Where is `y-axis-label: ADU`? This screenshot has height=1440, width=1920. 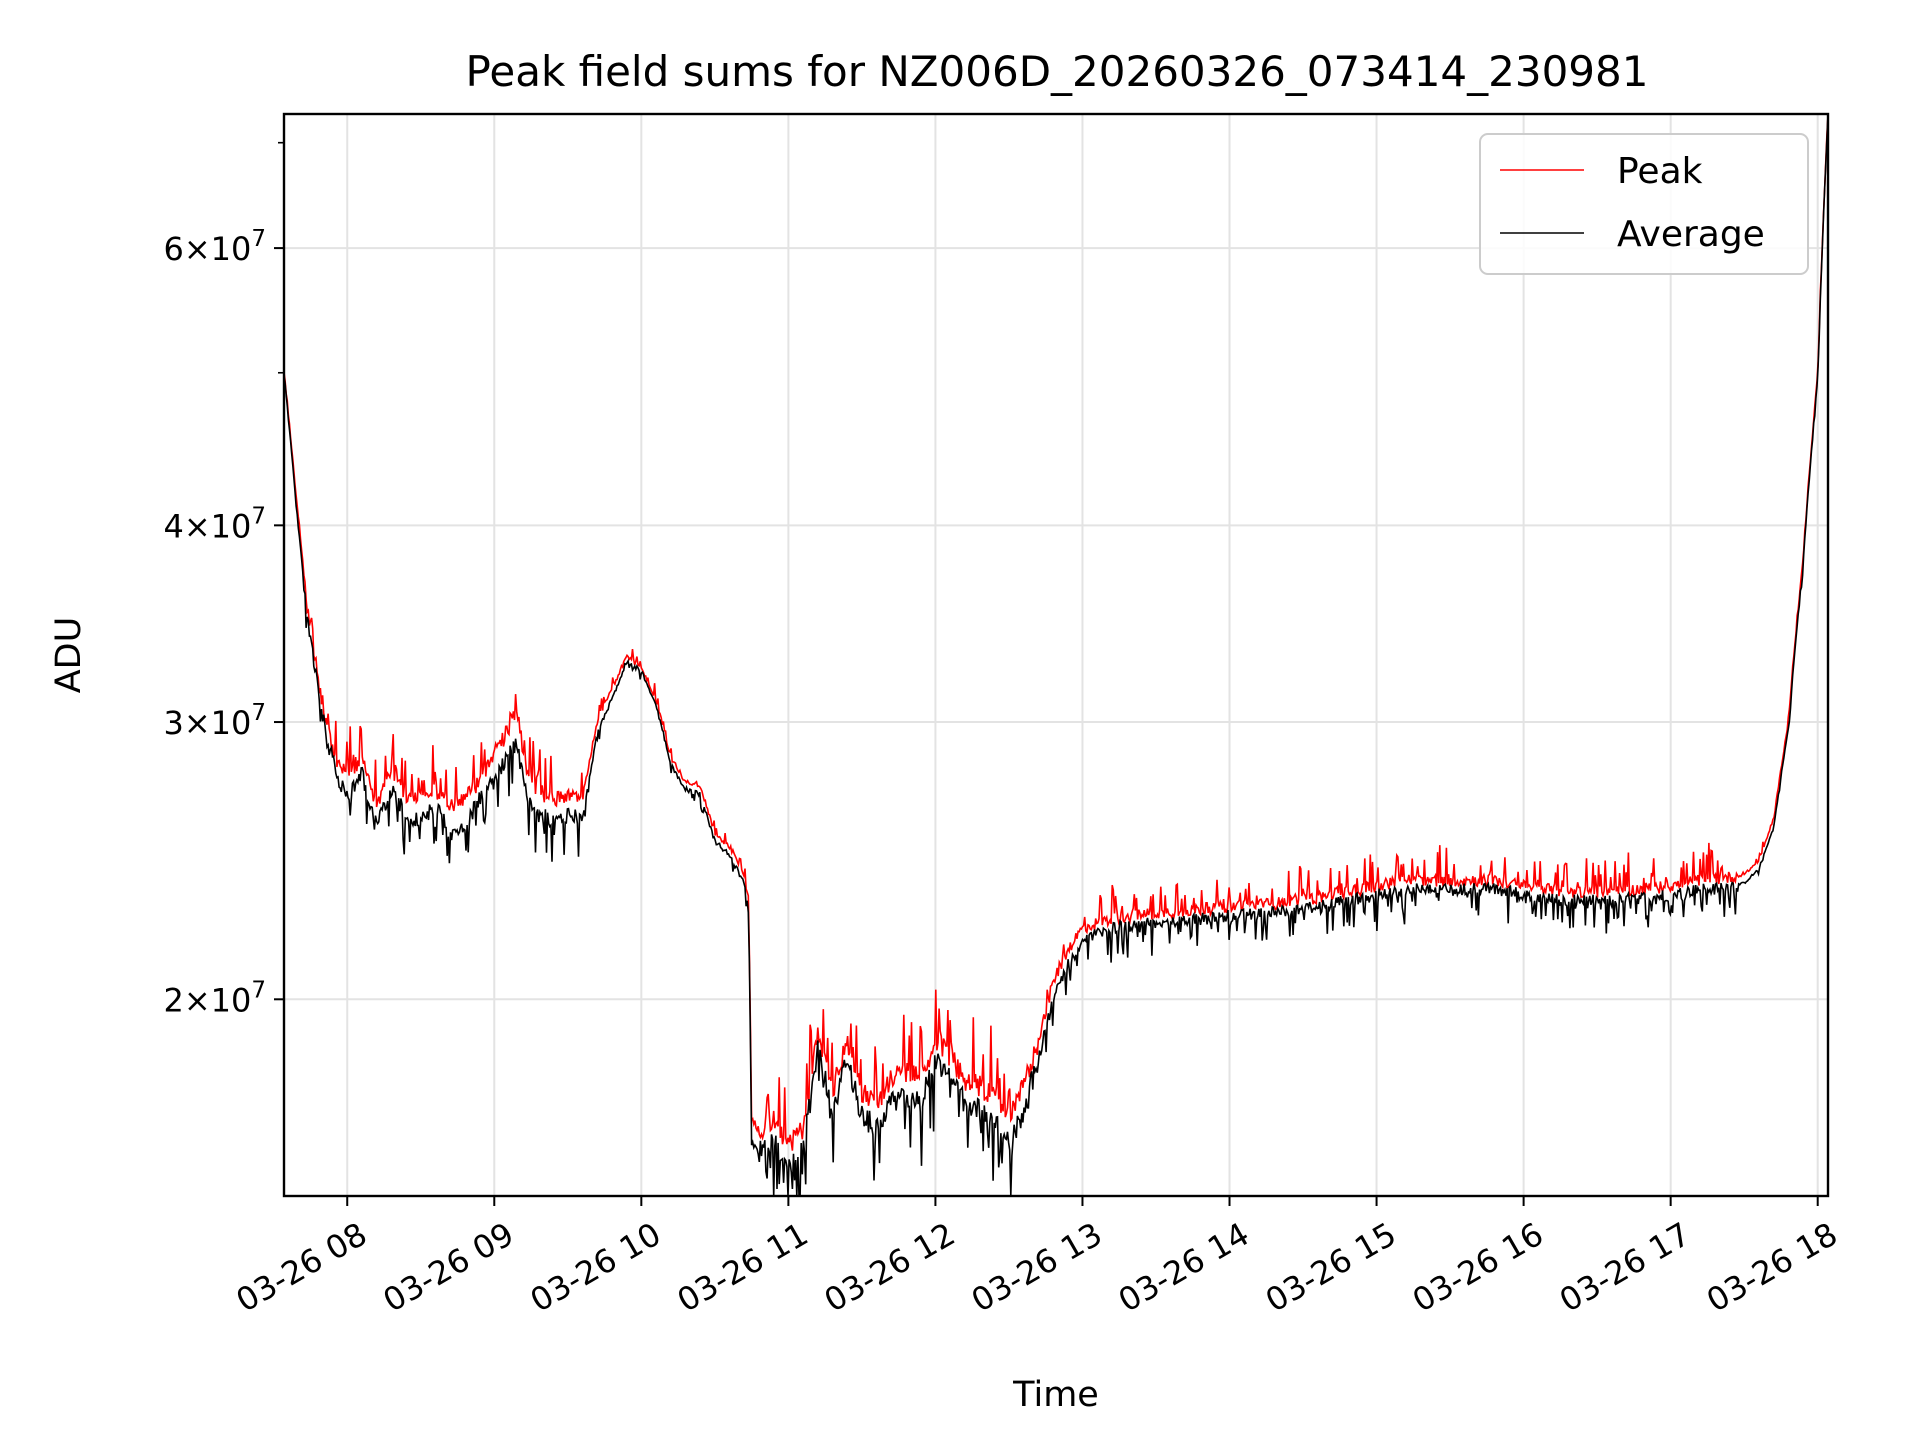
y-axis-label: ADU is located at coordinates (69, 655).